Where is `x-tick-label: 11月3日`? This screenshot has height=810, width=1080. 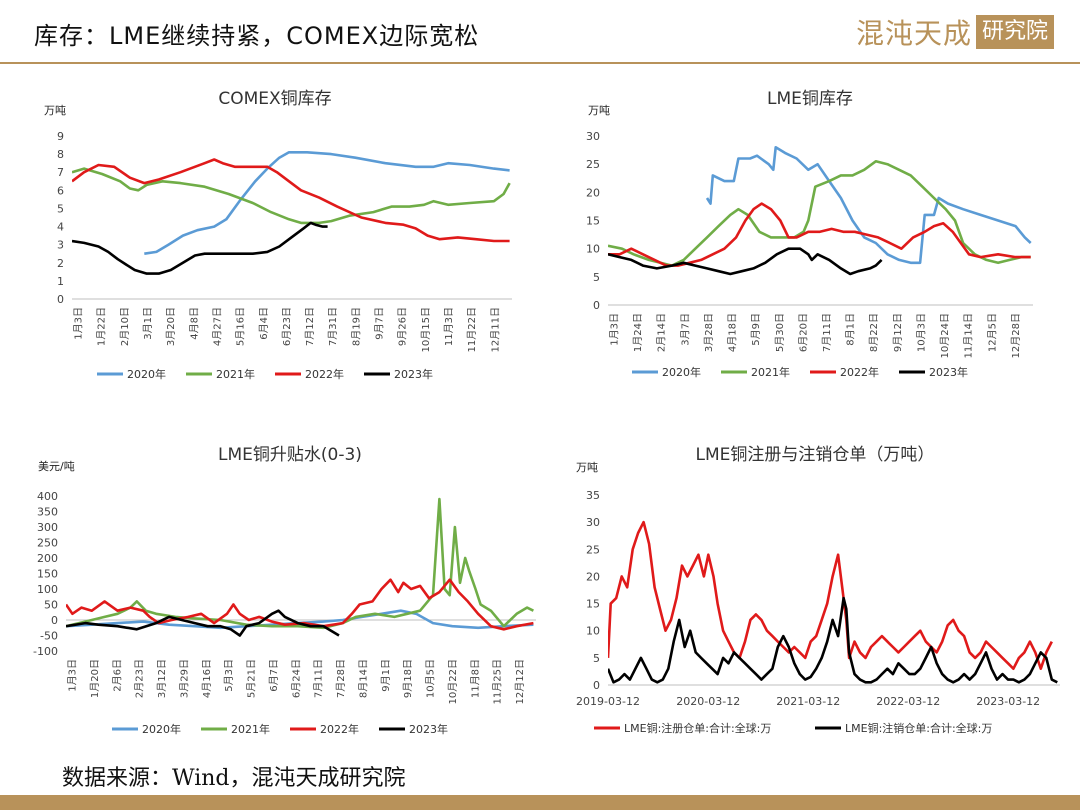 x-tick-label: 11月3日 is located at coordinates (449, 326).